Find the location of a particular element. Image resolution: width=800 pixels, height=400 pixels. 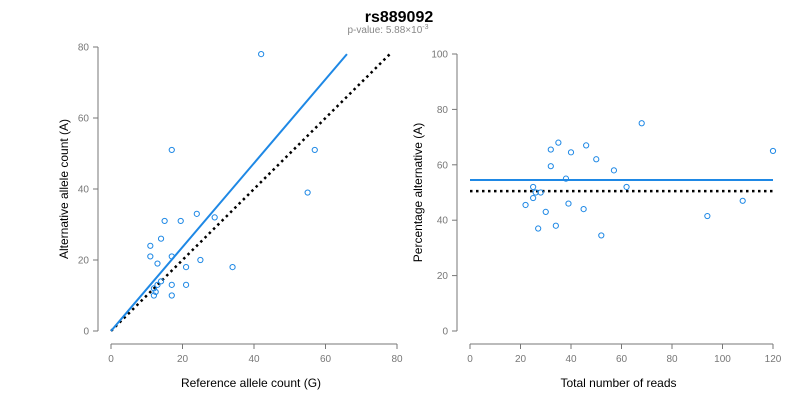

p-value-label: p-value: 5.88×10-3 is located at coordinates (387, 30).